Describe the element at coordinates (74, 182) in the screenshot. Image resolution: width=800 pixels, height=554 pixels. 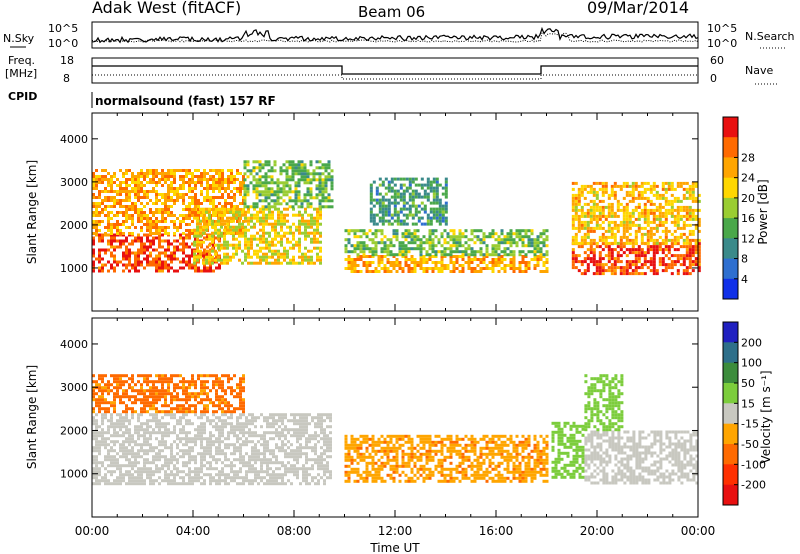
I see `y-tick-label: 3000` at that location.